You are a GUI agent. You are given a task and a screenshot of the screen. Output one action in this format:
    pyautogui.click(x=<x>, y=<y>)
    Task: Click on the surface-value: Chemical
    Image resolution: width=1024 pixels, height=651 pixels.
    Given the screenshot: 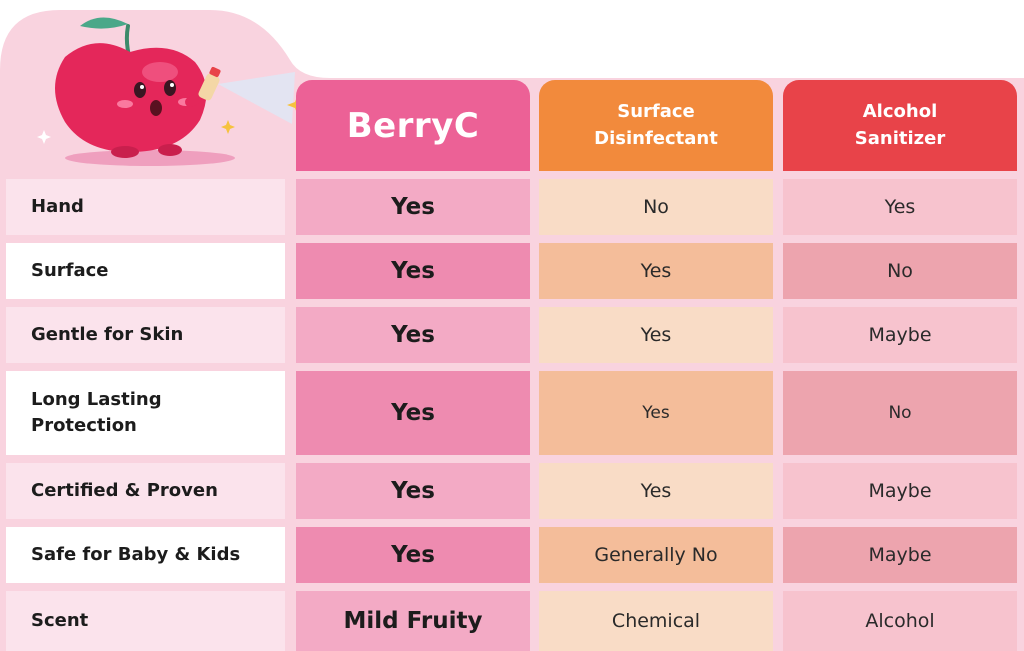 What is the action you would take?
    pyautogui.click(x=656, y=621)
    